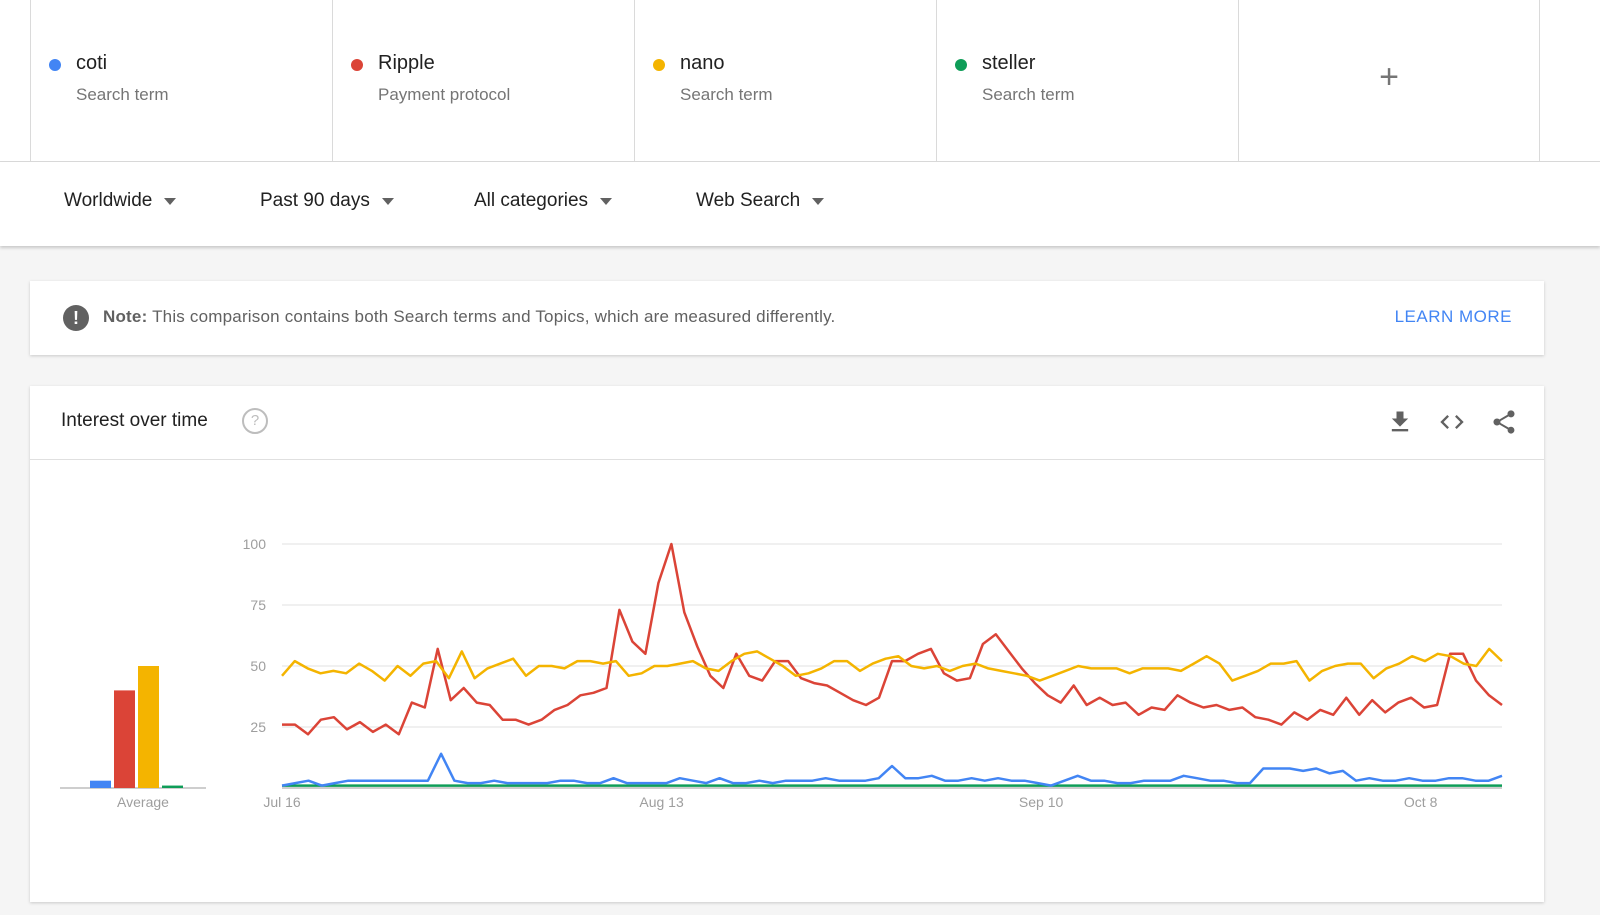 The height and width of the screenshot is (915, 1600). I want to click on x-tick-label: Sep 10, so click(1041, 802).